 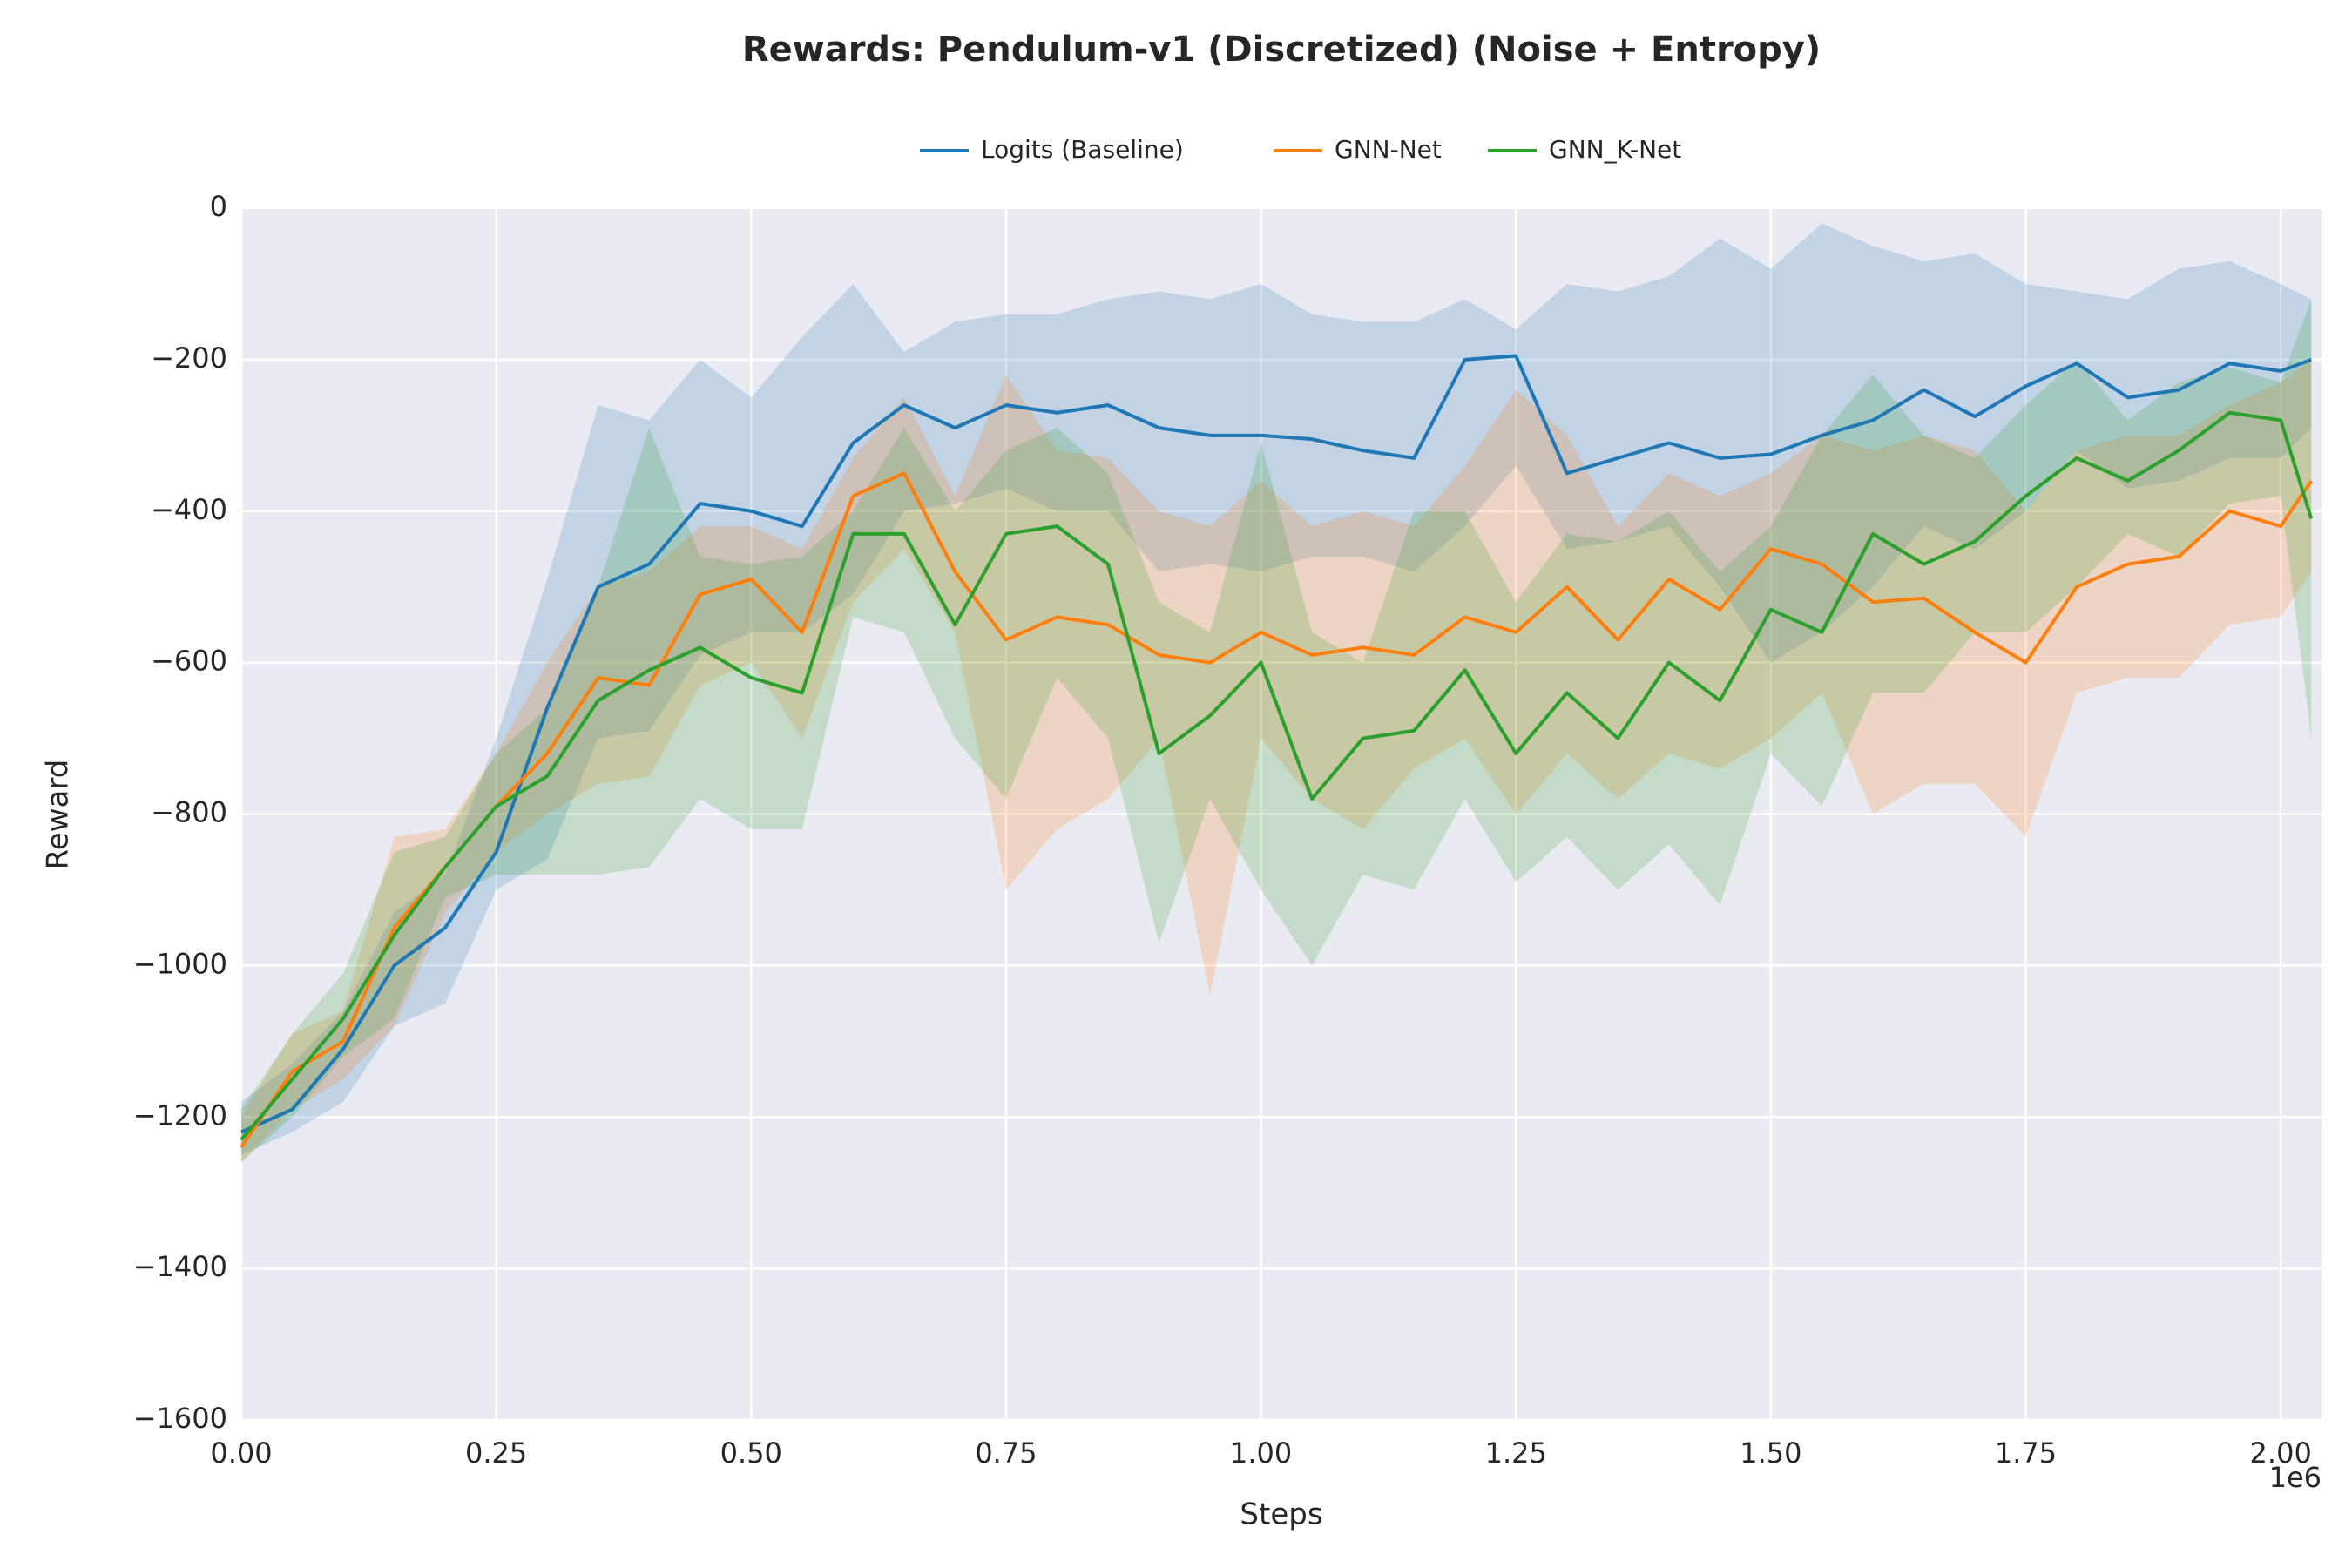 I want to click on legend-label: GNN-Net, so click(x=1388, y=150).